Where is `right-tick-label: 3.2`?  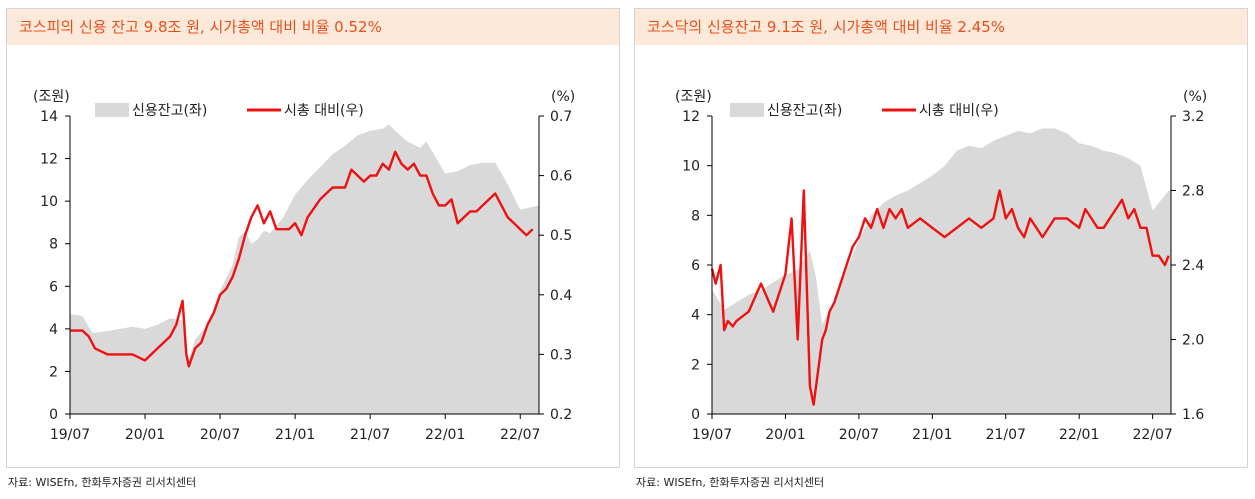
right-tick-label: 3.2 is located at coordinates (1193, 117).